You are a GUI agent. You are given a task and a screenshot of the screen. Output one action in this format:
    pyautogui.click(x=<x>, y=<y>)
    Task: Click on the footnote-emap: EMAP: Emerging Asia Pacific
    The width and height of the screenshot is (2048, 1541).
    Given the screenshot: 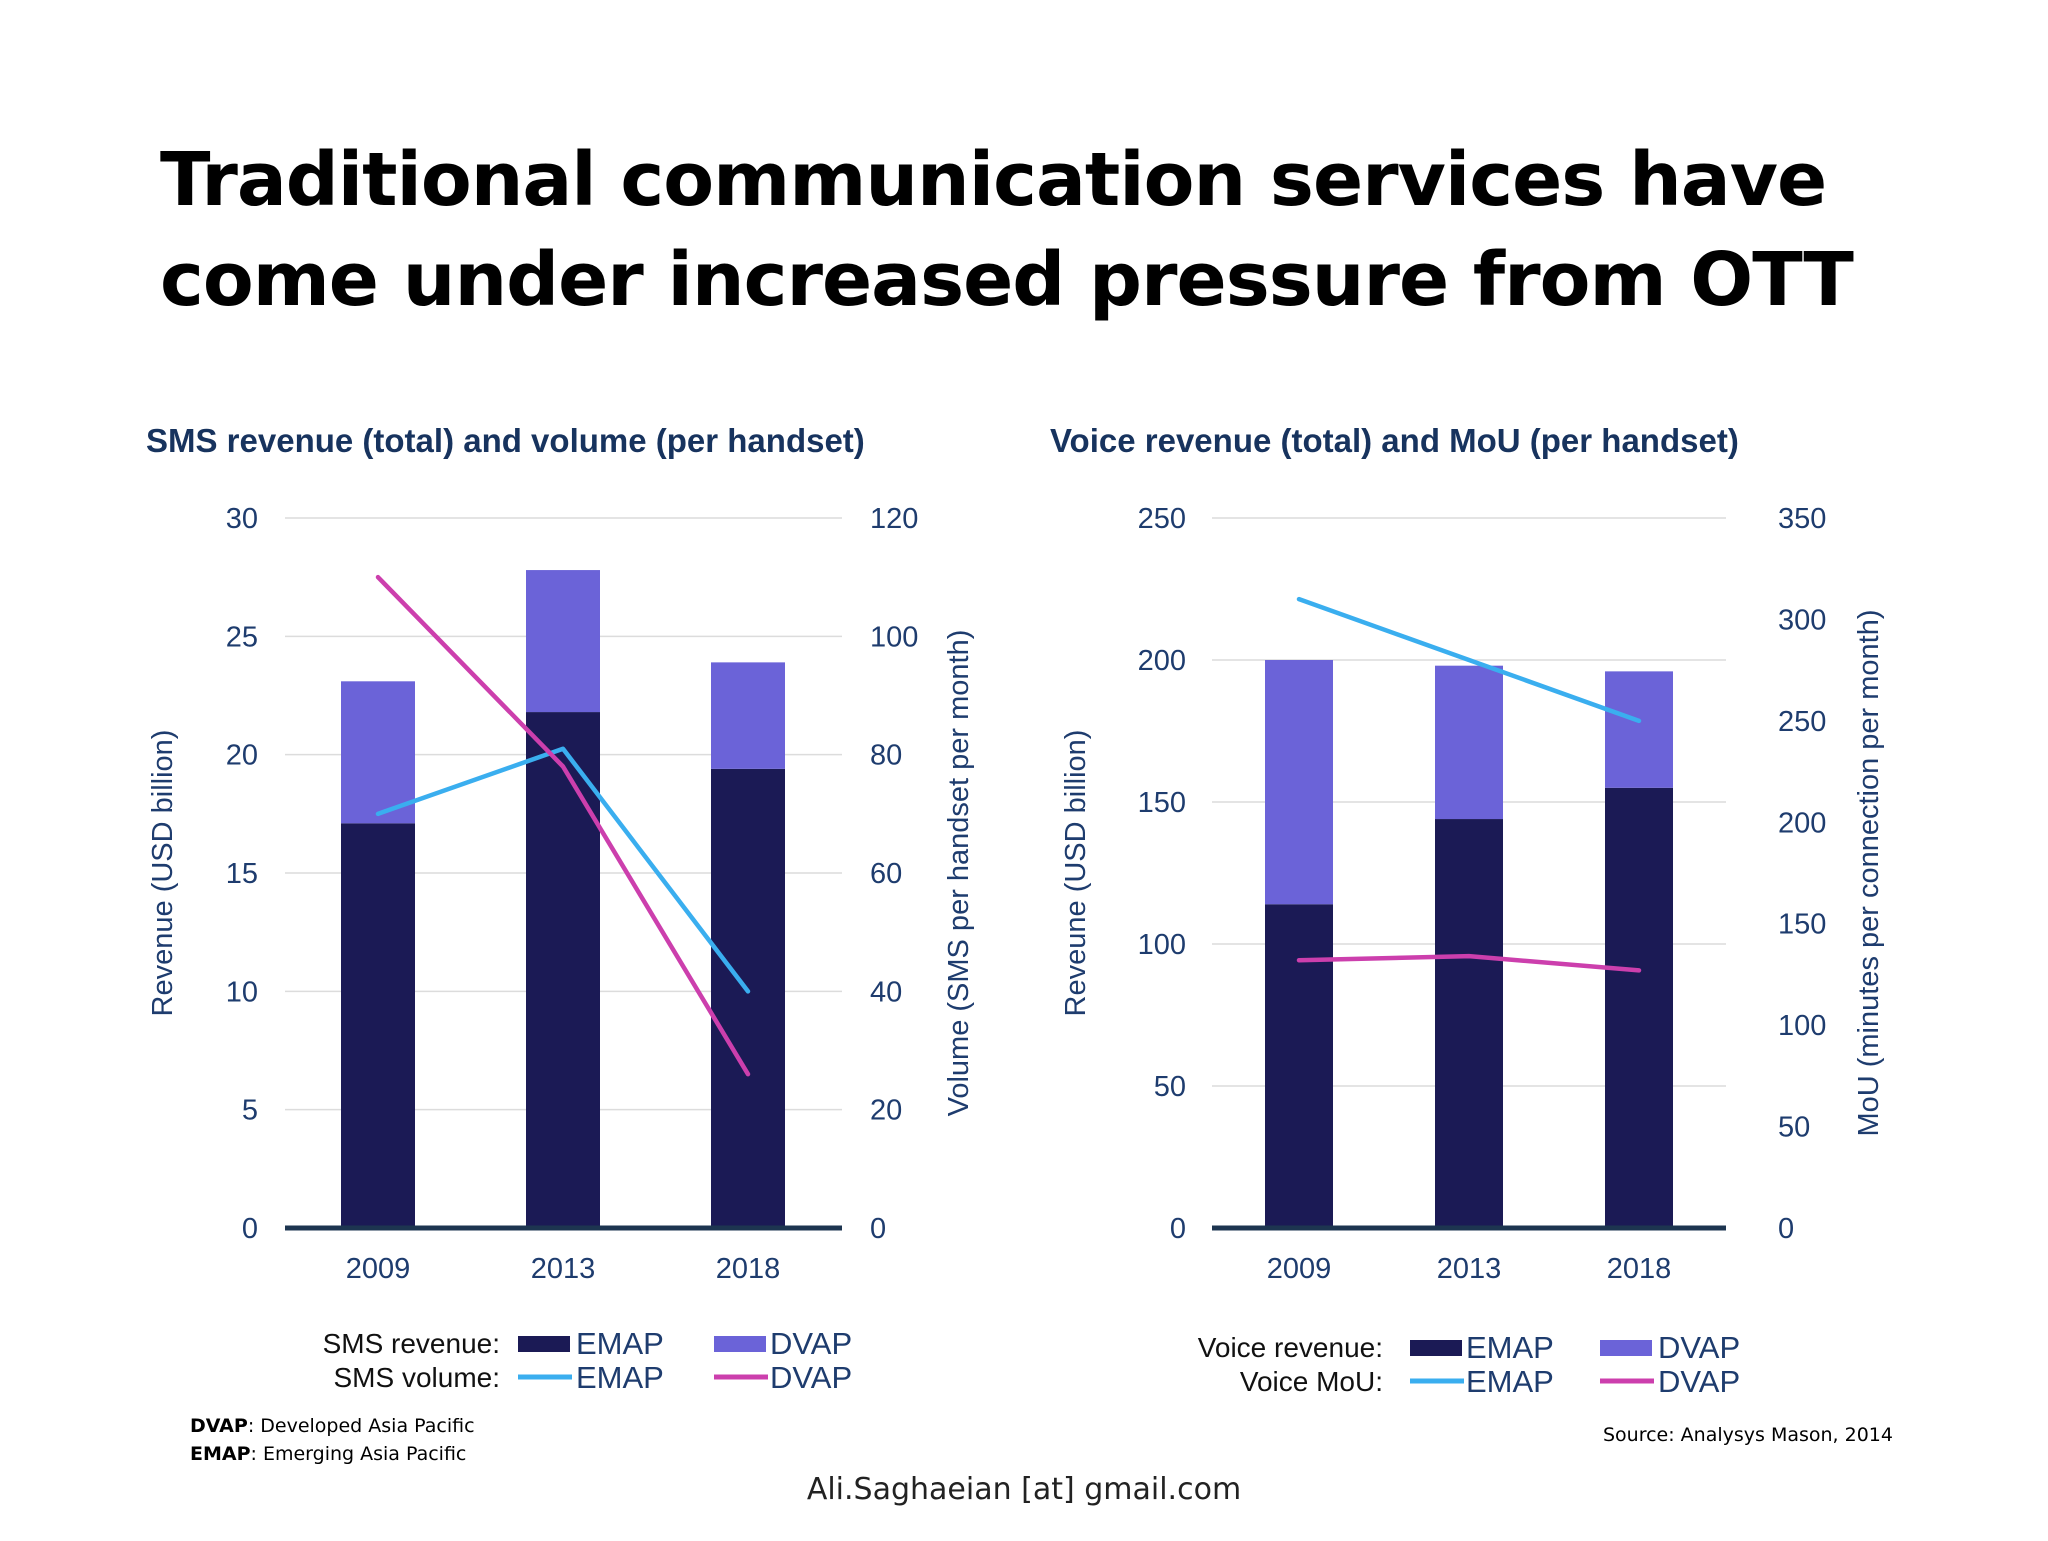 What is the action you would take?
    pyautogui.click(x=332, y=1454)
    